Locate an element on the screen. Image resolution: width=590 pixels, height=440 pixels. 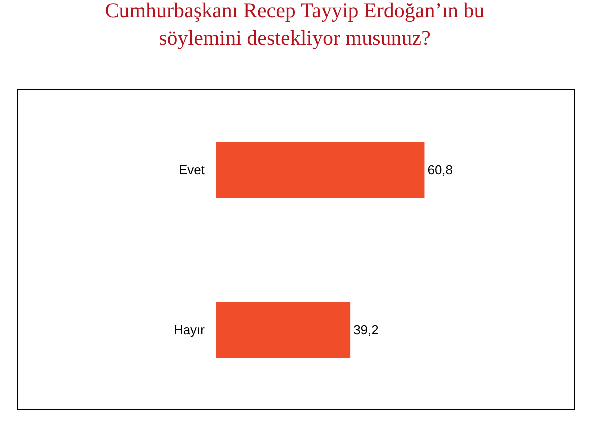
data-label: 60,8 is located at coordinates (441, 170).